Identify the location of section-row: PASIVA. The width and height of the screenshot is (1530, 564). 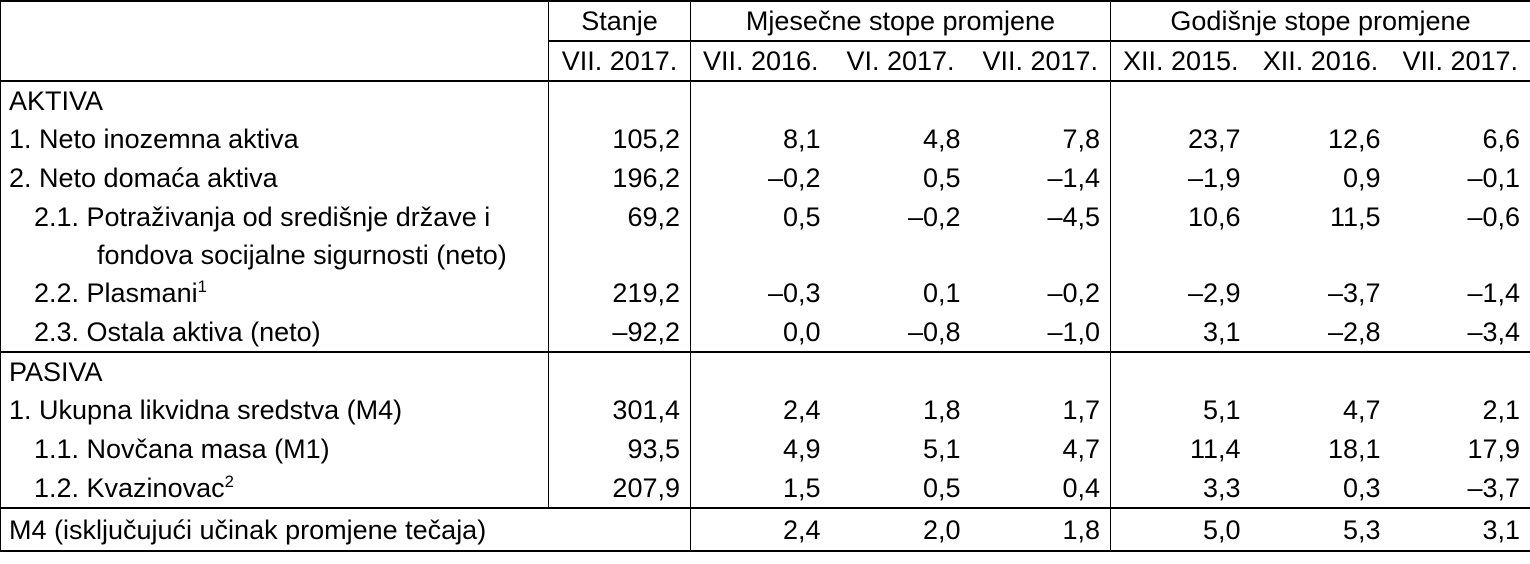
(765, 371).